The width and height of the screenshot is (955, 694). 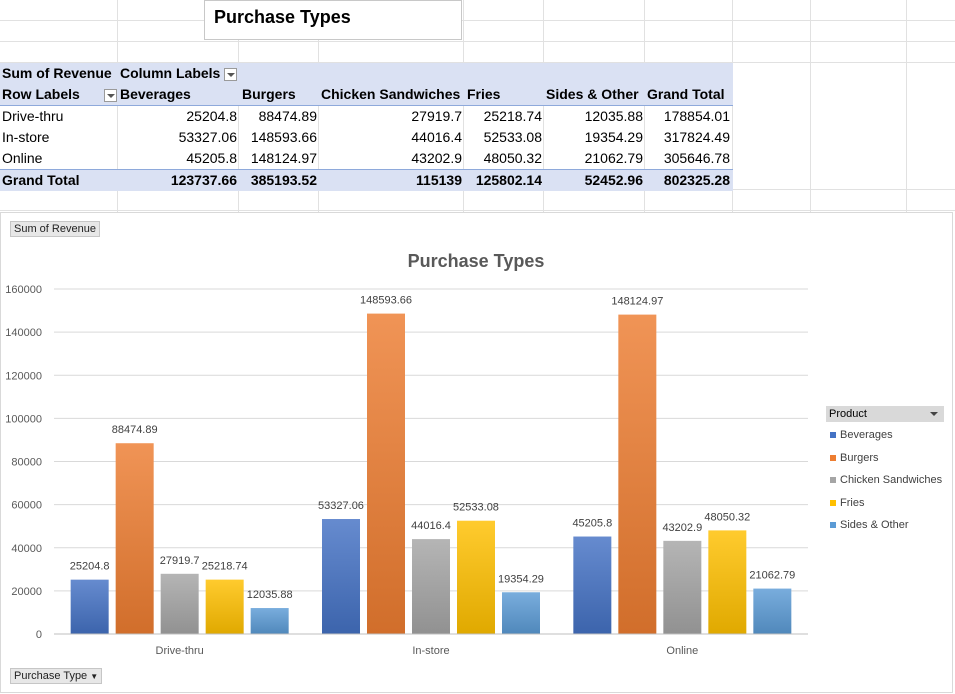 I want to click on table-cell: 123737.66, so click(x=203, y=180).